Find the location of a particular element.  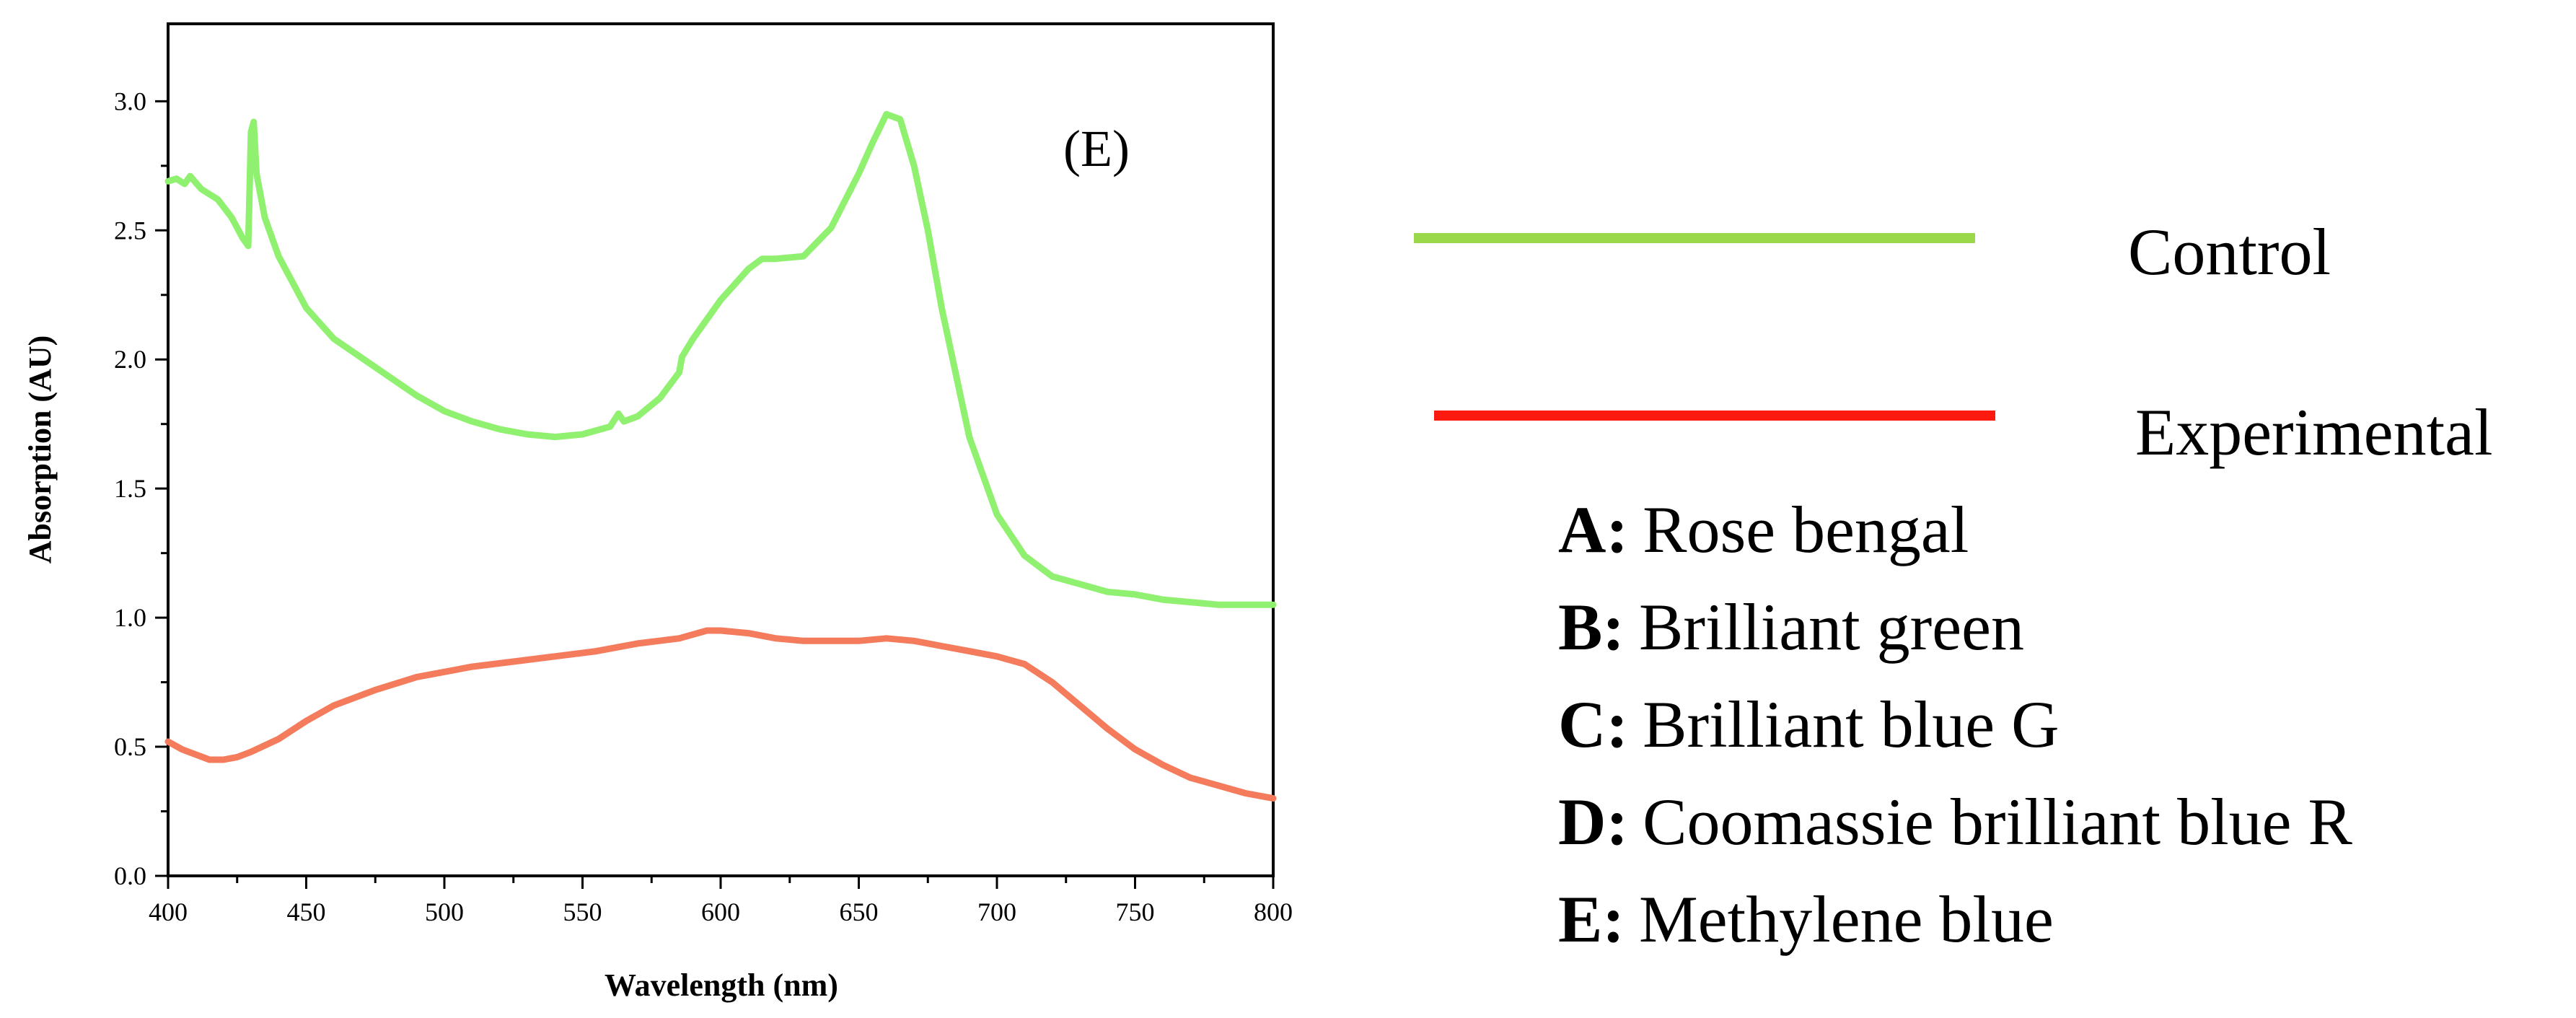

y-tick-label: 2.5 is located at coordinates (130, 231).